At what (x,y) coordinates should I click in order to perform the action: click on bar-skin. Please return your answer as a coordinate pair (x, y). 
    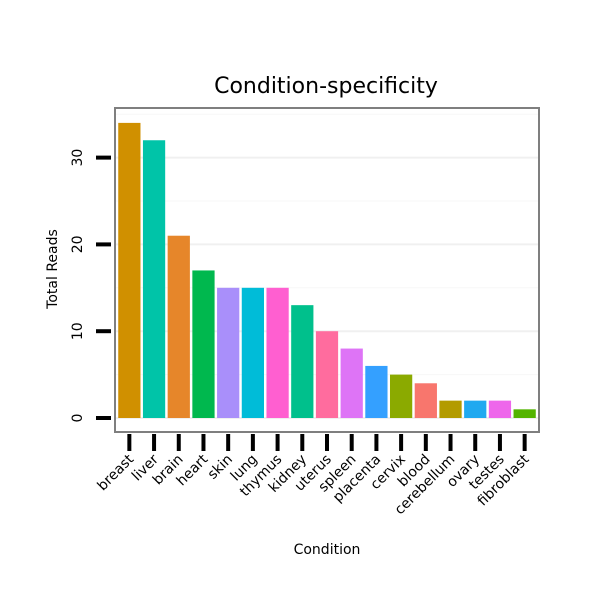
    Looking at the image, I should click on (228, 352).